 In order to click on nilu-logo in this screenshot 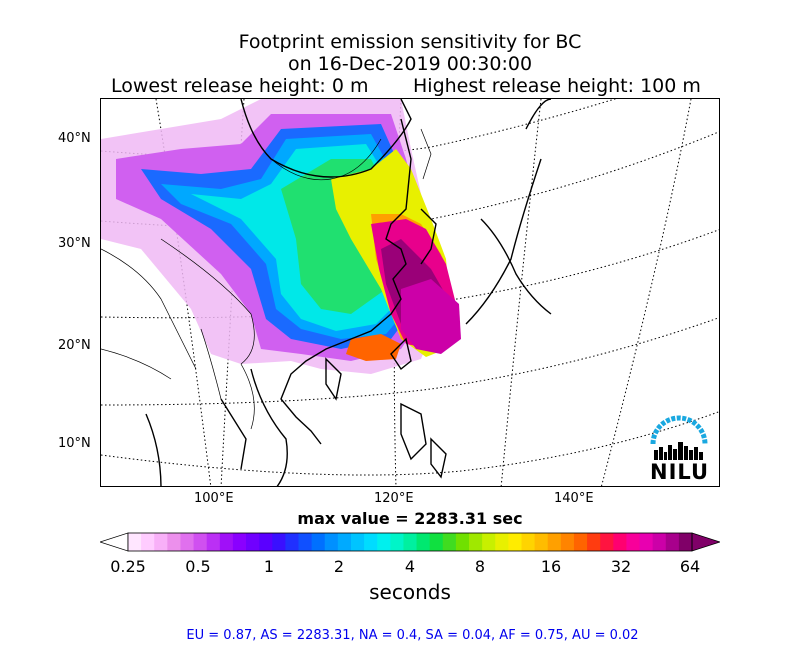, I will do `click(679, 447)`.